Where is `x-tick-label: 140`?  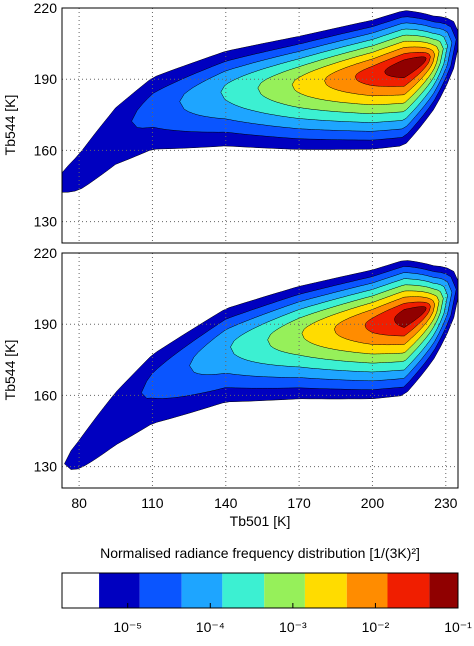
x-tick-label: 140 is located at coordinates (226, 503).